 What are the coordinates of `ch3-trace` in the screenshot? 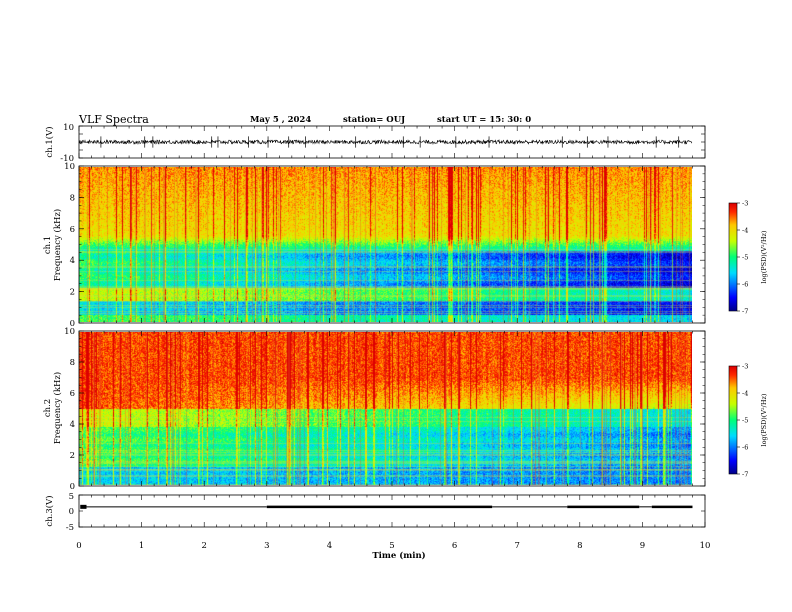 It's located at (392, 511).